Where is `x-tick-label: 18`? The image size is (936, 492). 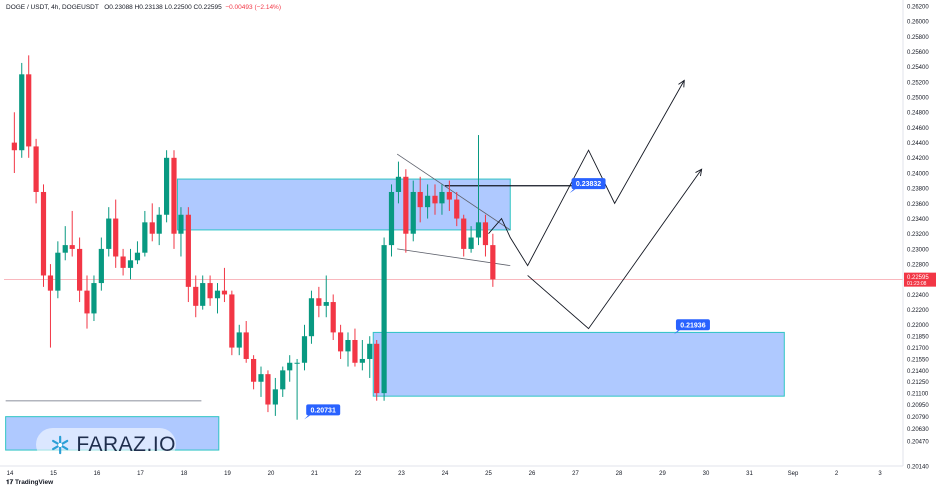
x-tick-label: 18 is located at coordinates (184, 474).